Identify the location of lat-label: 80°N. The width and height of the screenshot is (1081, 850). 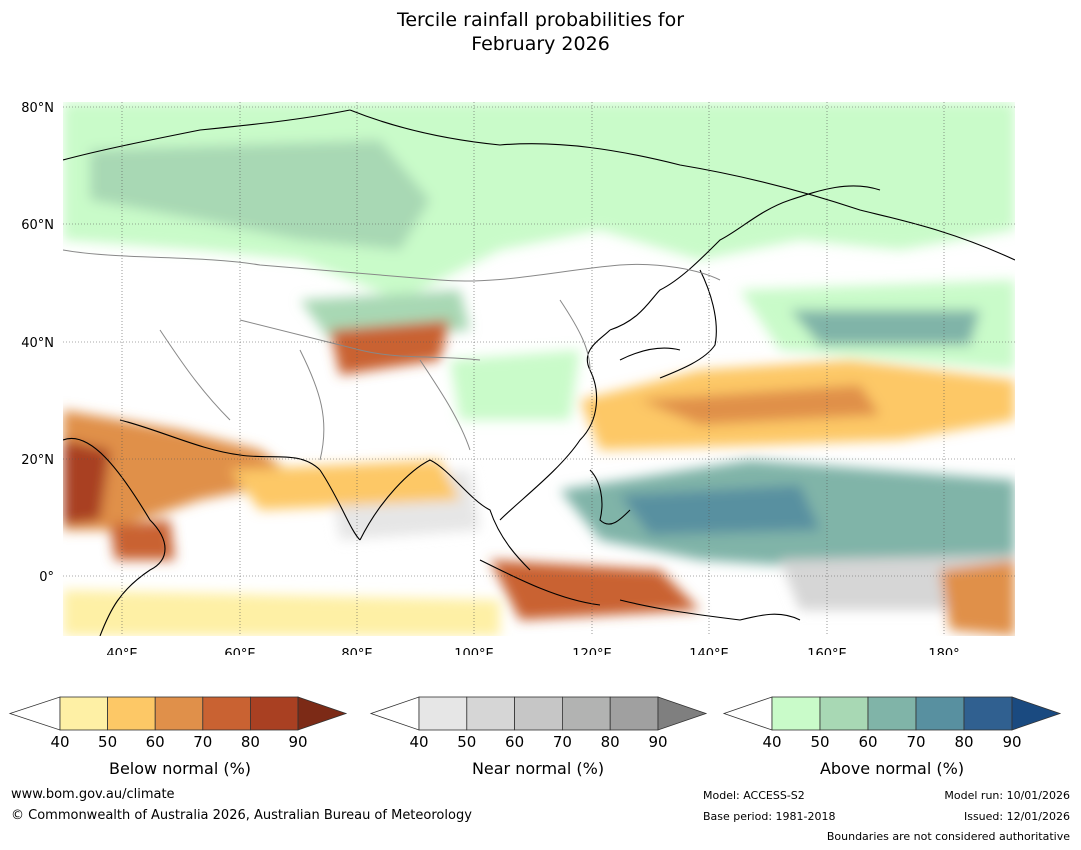
(37, 108).